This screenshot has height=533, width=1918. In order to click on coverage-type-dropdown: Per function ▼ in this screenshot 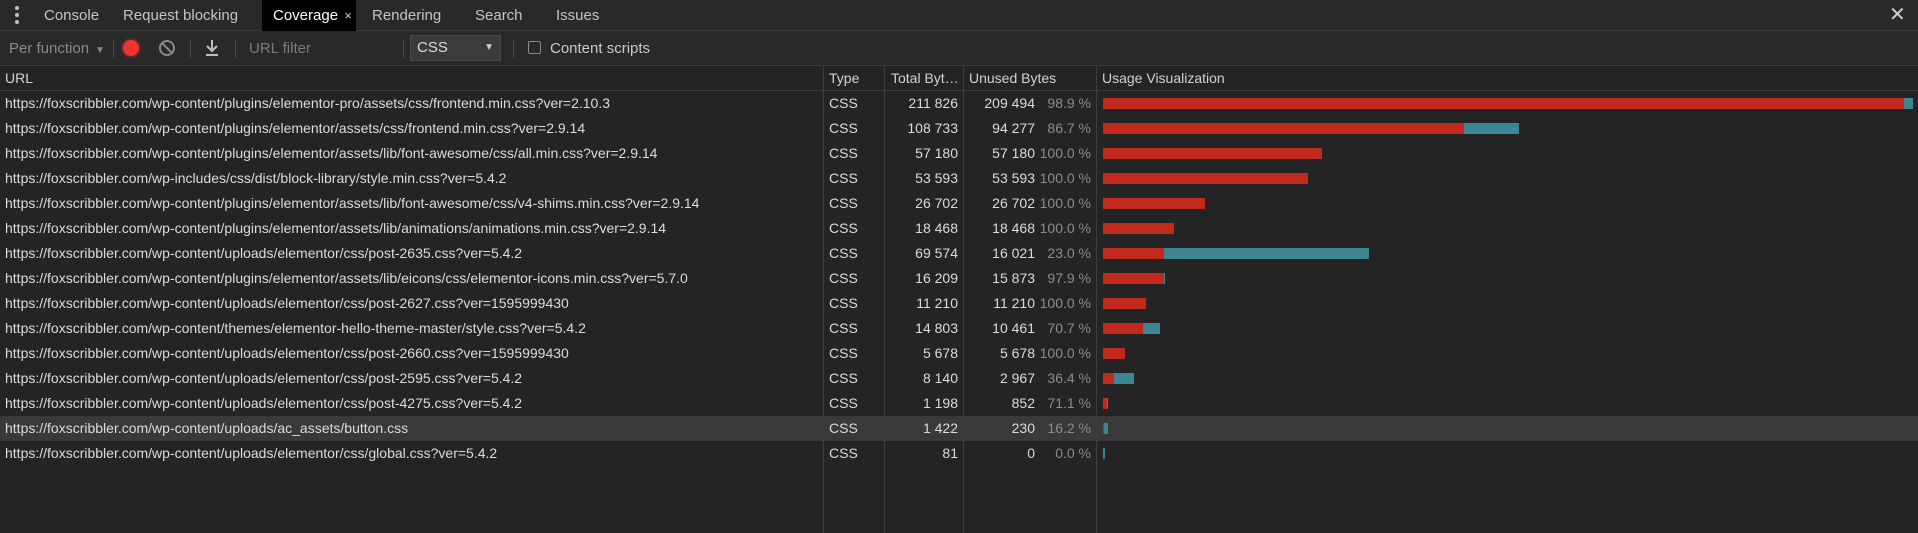, I will do `click(57, 48)`.